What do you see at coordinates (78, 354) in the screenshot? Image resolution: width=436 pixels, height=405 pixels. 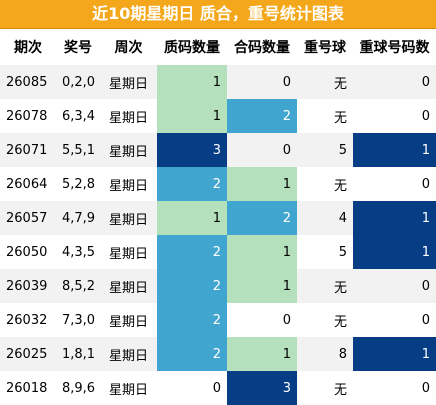 I see `cell-numbers: 1,8,1` at bounding box center [78, 354].